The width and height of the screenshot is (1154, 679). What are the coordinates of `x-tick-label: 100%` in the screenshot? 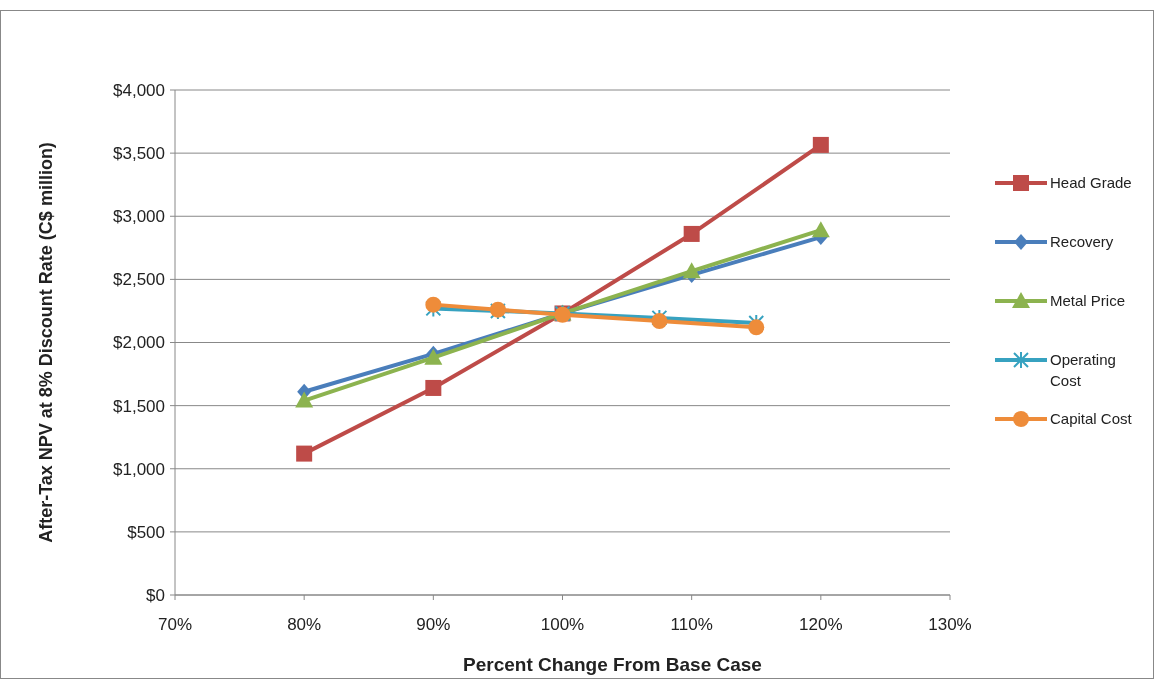 It's located at (562, 624).